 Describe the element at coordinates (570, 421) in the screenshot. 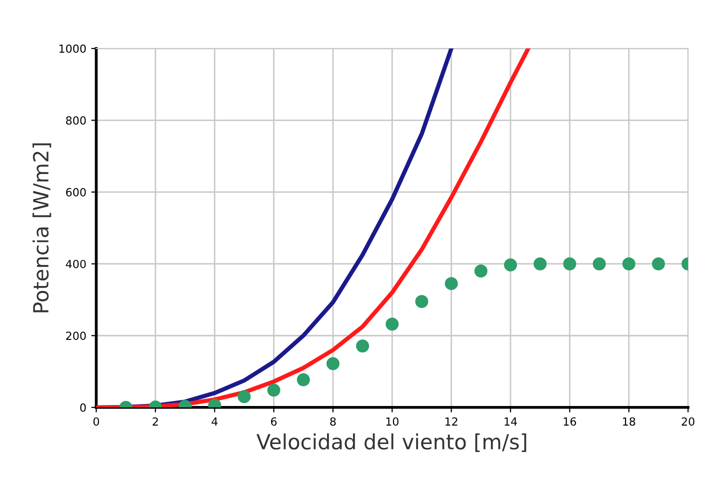

I see `x-tick-label: 16` at that location.